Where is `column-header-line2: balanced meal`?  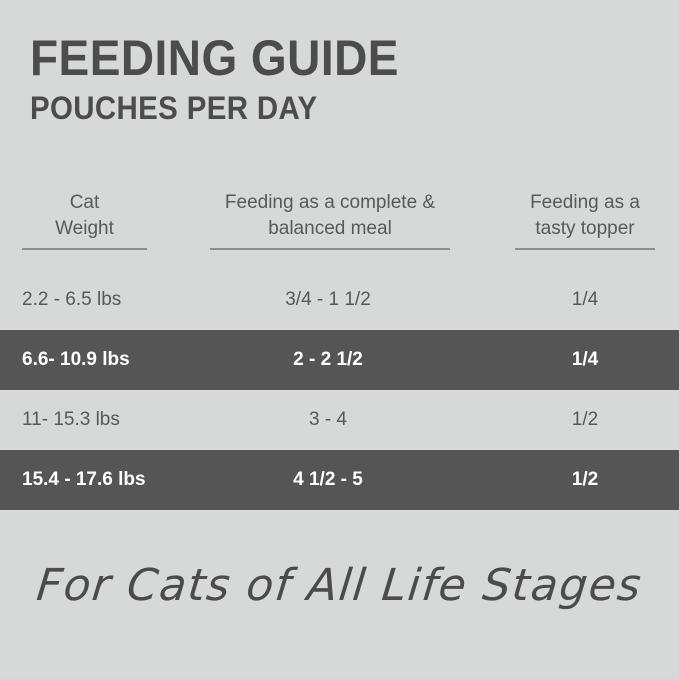 column-header-line2: balanced meal is located at coordinates (330, 228).